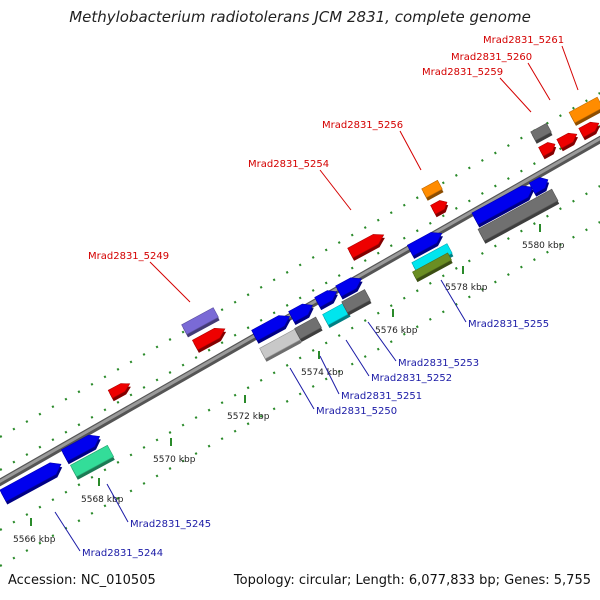 Image resolution: width=600 pixels, height=600 pixels. Describe the element at coordinates (170, 524) in the screenshot. I see `gene-label: Mrad2831_5245` at that location.